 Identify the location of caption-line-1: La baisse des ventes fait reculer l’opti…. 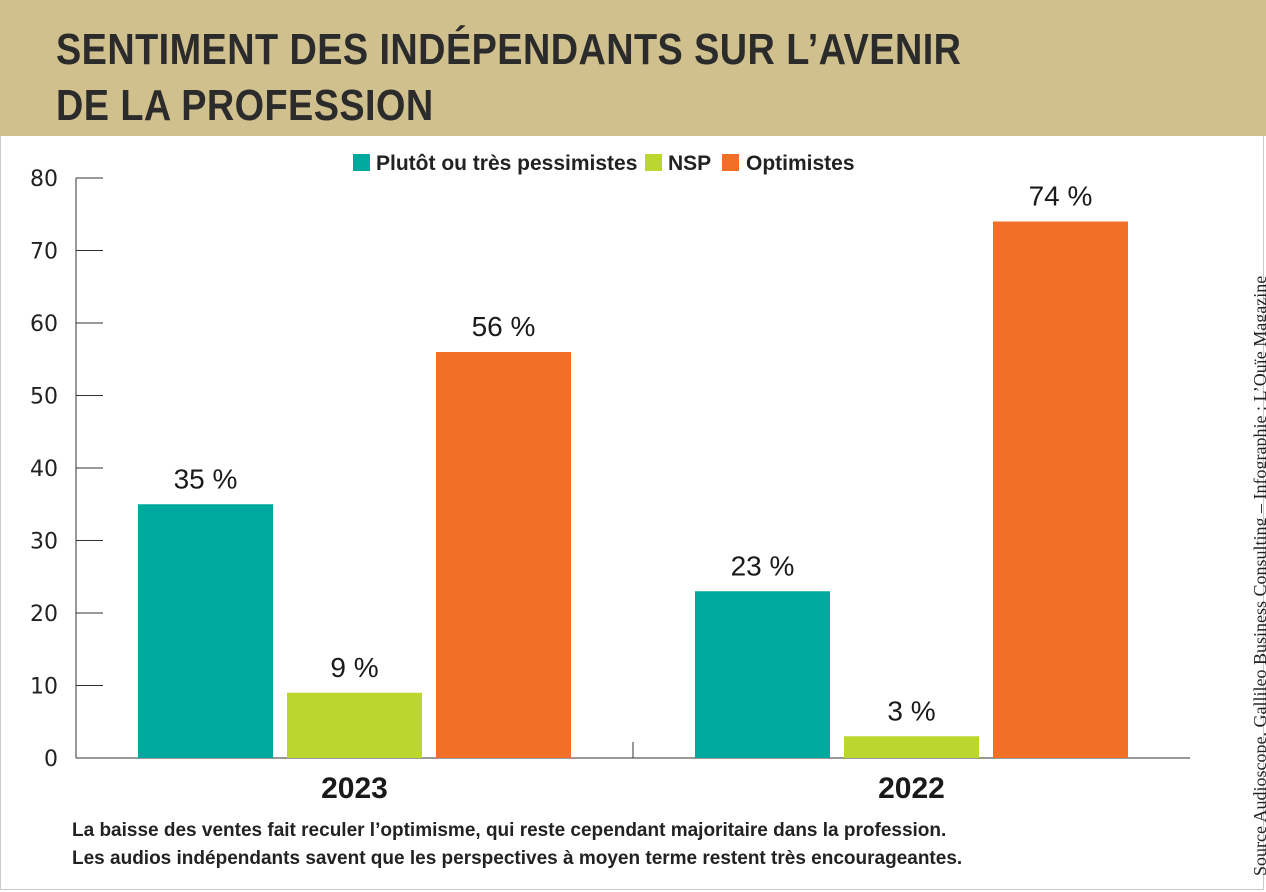
(509, 830).